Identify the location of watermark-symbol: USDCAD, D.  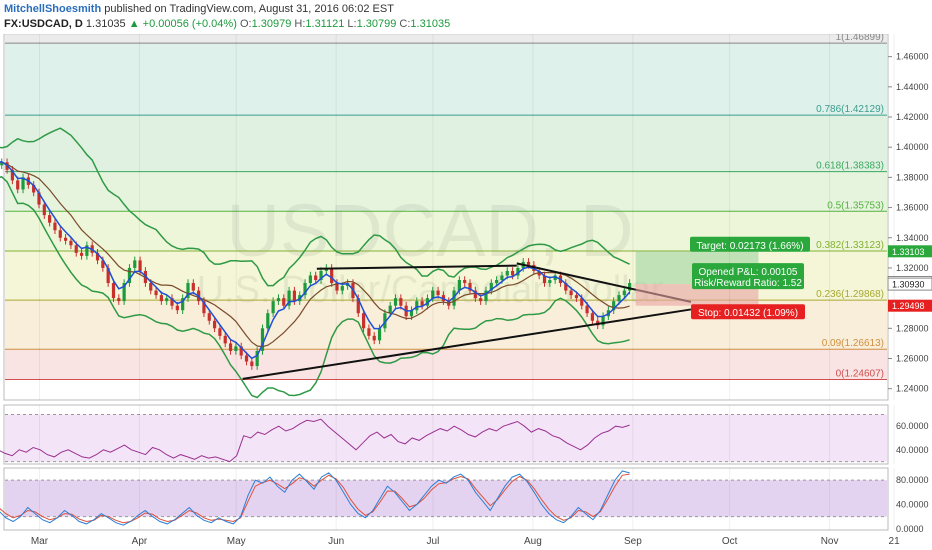
(429, 230).